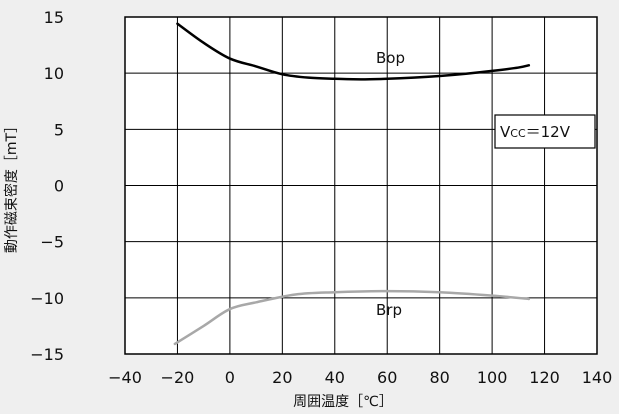 The image size is (619, 414). Describe the element at coordinates (439, 377) in the screenshot. I see `x-tick-label: 80` at that location.